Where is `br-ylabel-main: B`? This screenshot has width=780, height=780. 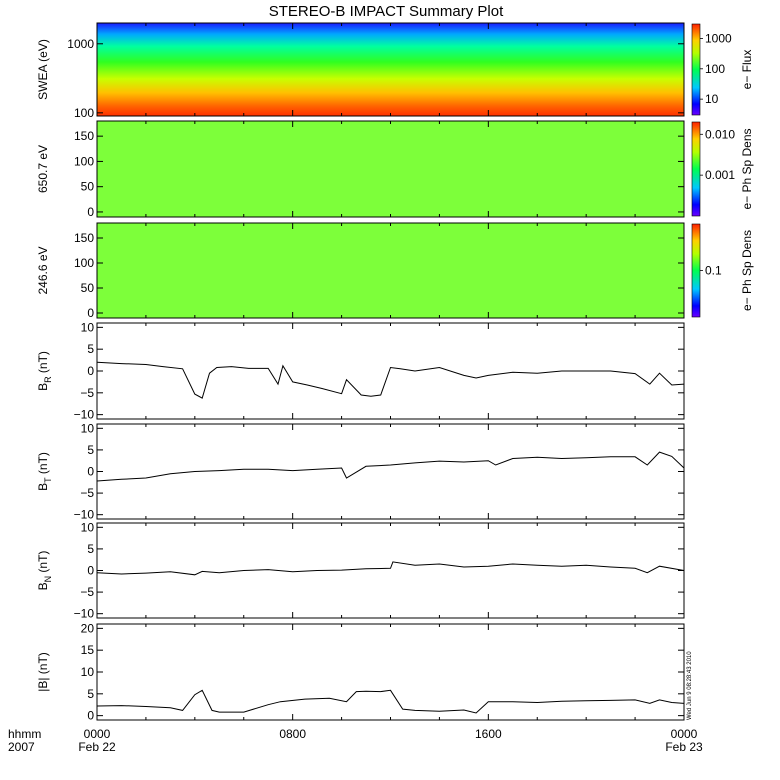 br-ylabel-main: B is located at coordinates (43, 387).